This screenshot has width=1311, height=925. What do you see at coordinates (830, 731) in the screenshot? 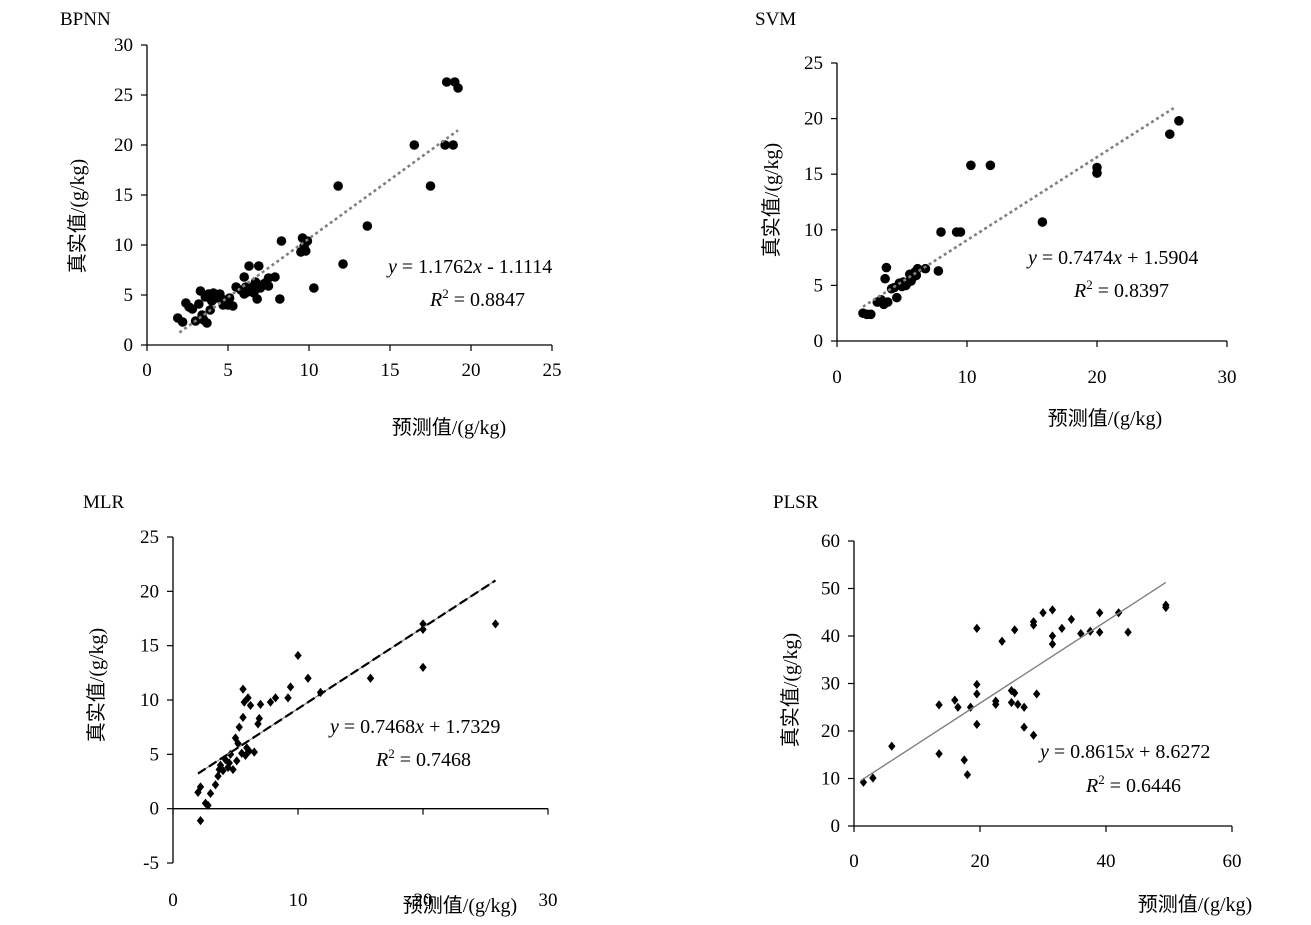
I see `y-tick-label: 20` at bounding box center [830, 731].